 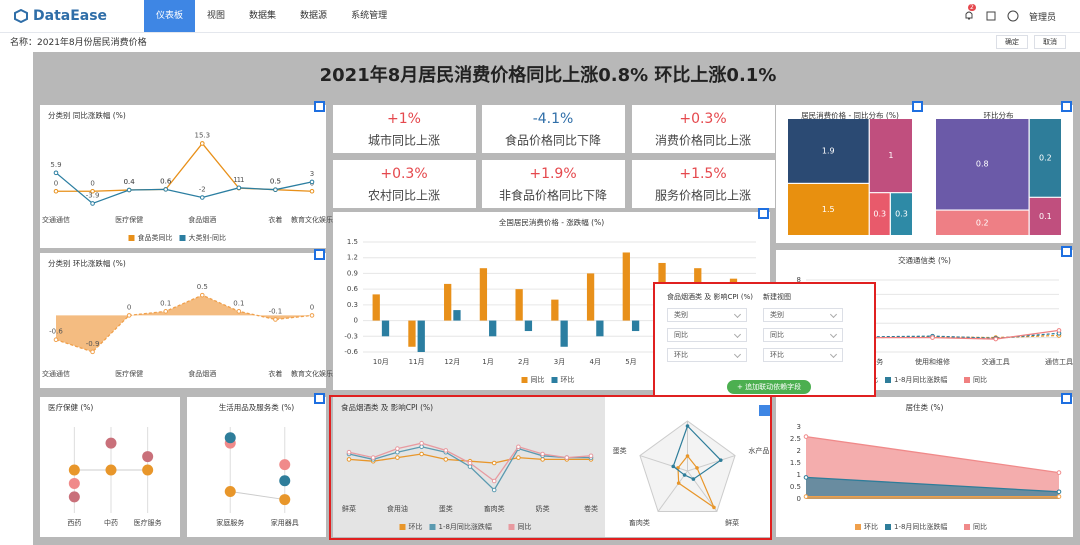 I want to click on y-tick-label: 0.9, so click(x=352, y=273).